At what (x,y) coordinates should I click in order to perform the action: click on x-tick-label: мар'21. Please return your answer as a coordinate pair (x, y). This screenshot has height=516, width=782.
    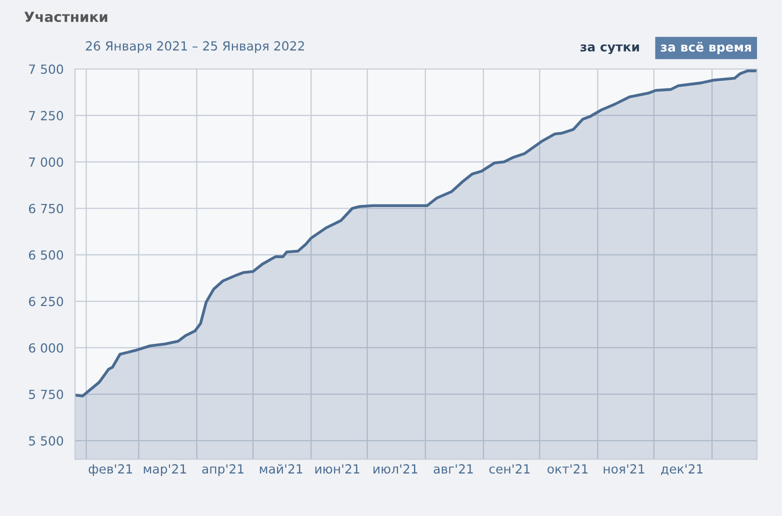
    Looking at the image, I should click on (165, 470).